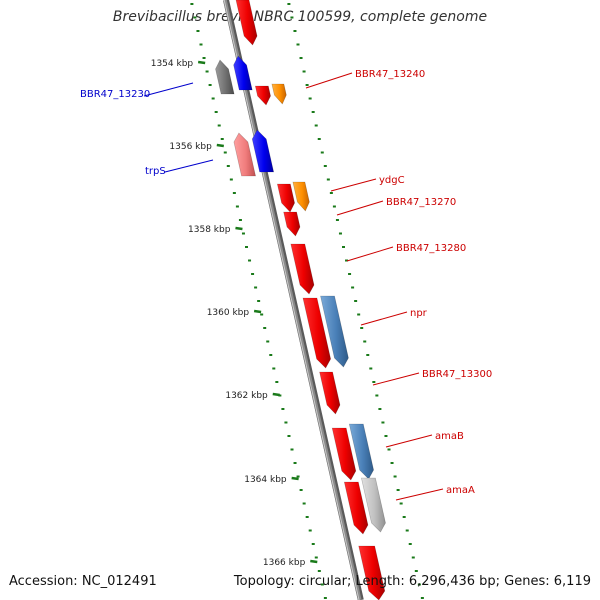  I want to click on scale-tick-label: 1360 kbp, so click(228, 313).